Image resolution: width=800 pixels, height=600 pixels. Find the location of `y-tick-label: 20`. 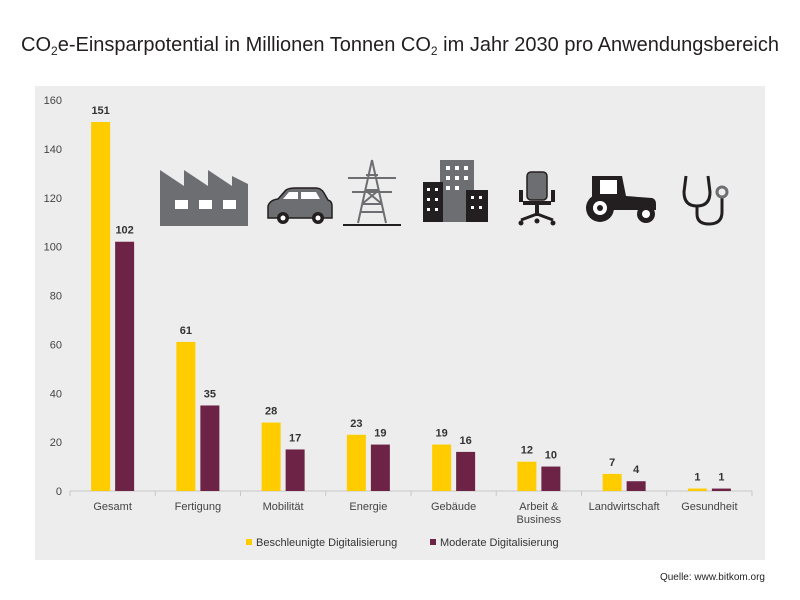

y-tick-label: 20 is located at coordinates (56, 443).